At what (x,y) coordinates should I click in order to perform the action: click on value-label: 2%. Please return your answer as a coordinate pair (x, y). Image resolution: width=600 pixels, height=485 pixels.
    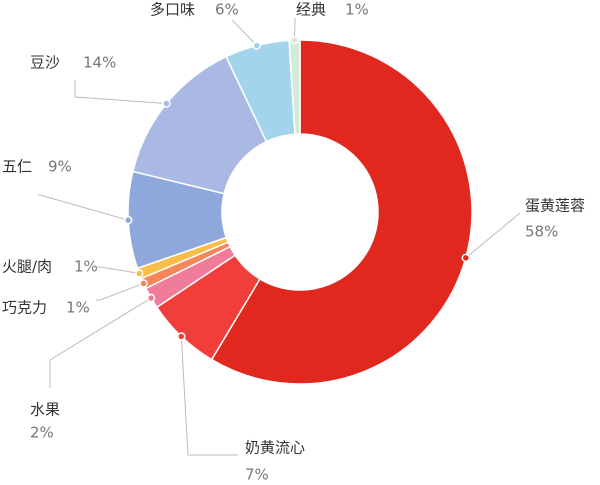
    Looking at the image, I should click on (42, 433).